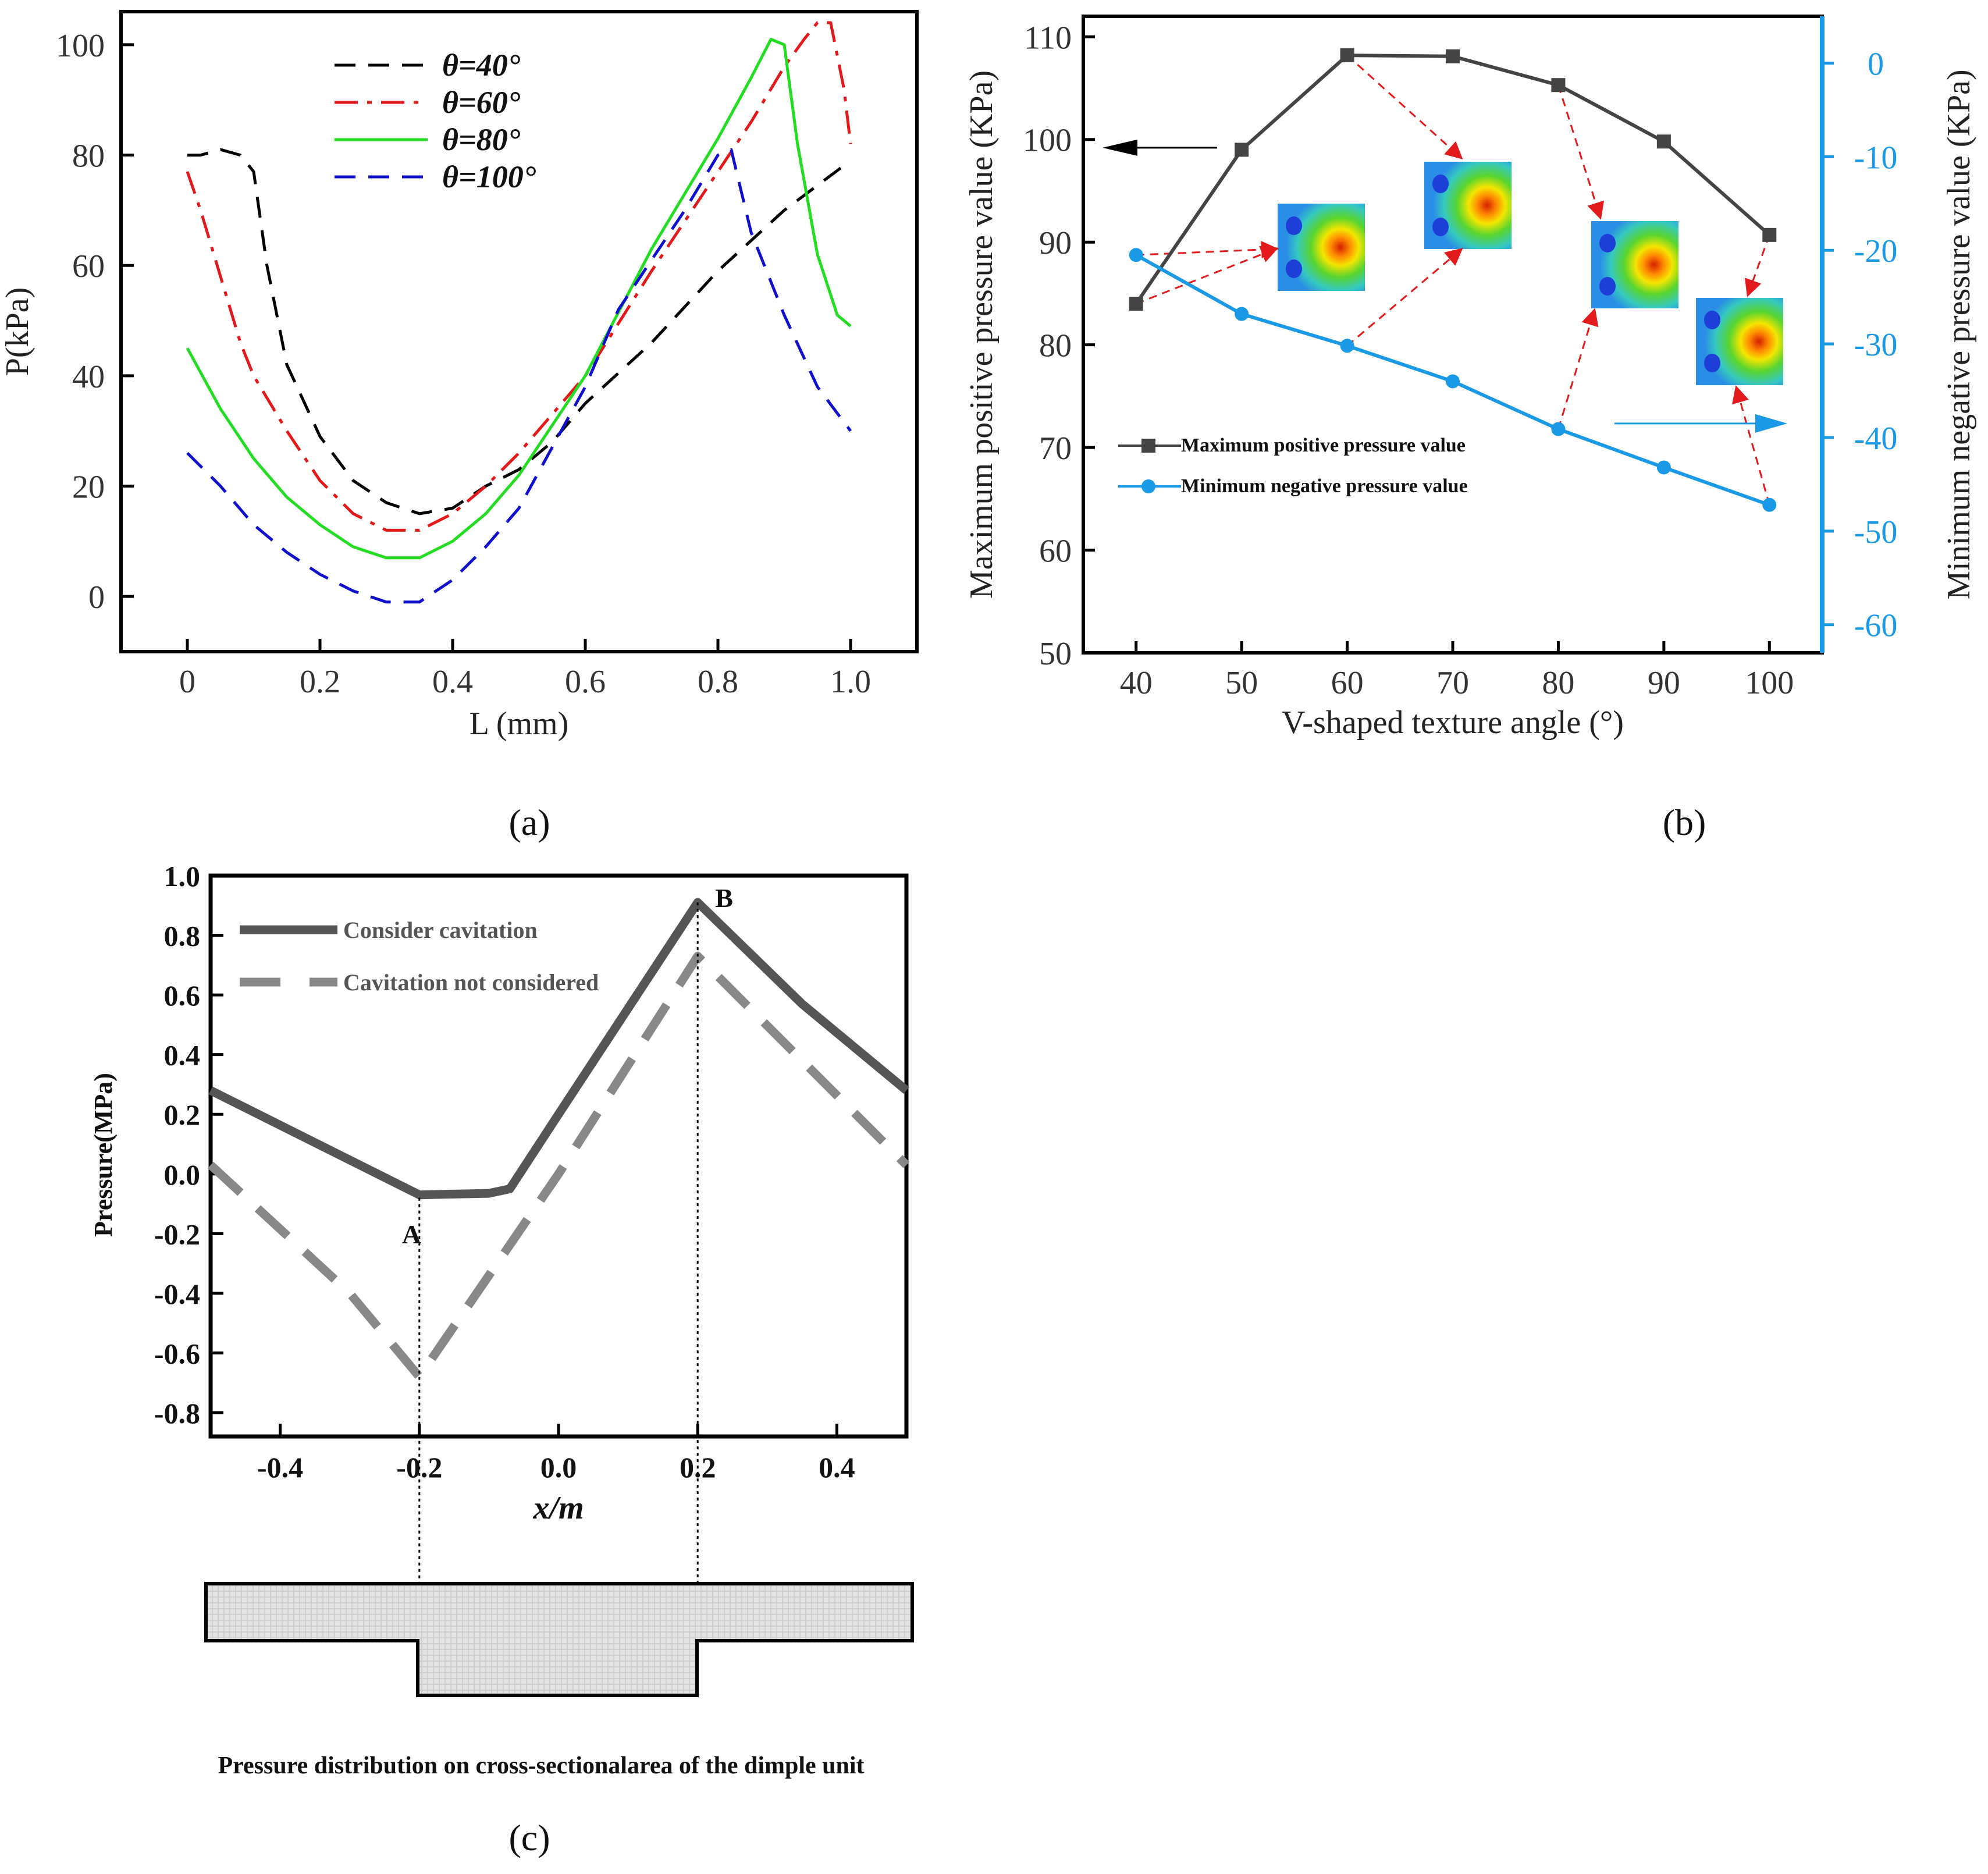 Image resolution: width=1988 pixels, height=1874 pixels. I want to click on x-tick-label: 0.0, so click(558, 1467).